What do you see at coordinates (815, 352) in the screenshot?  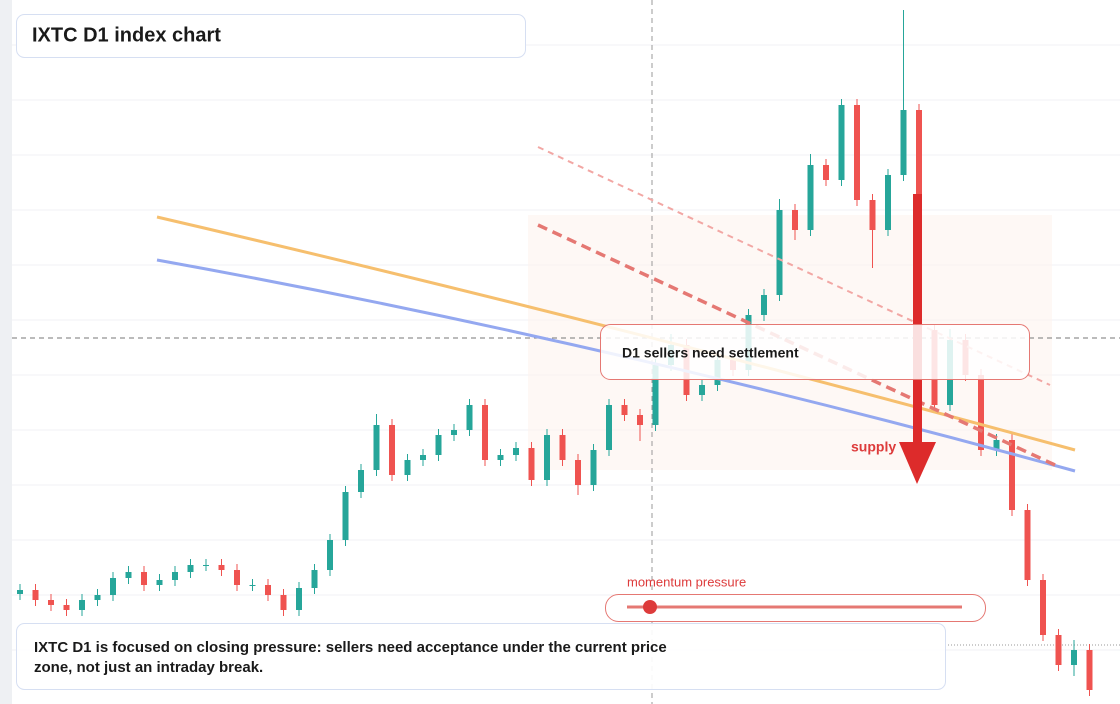 I see `annotation-box` at bounding box center [815, 352].